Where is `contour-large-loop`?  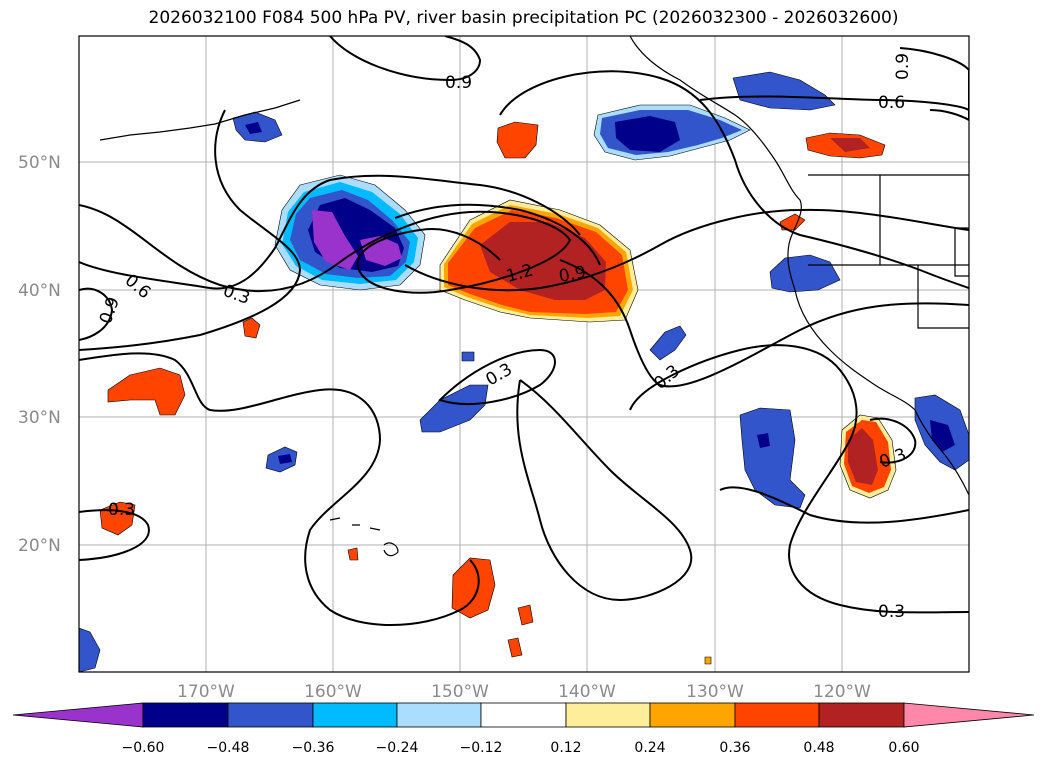
contour-large-loop is located at coordinates (325, 249).